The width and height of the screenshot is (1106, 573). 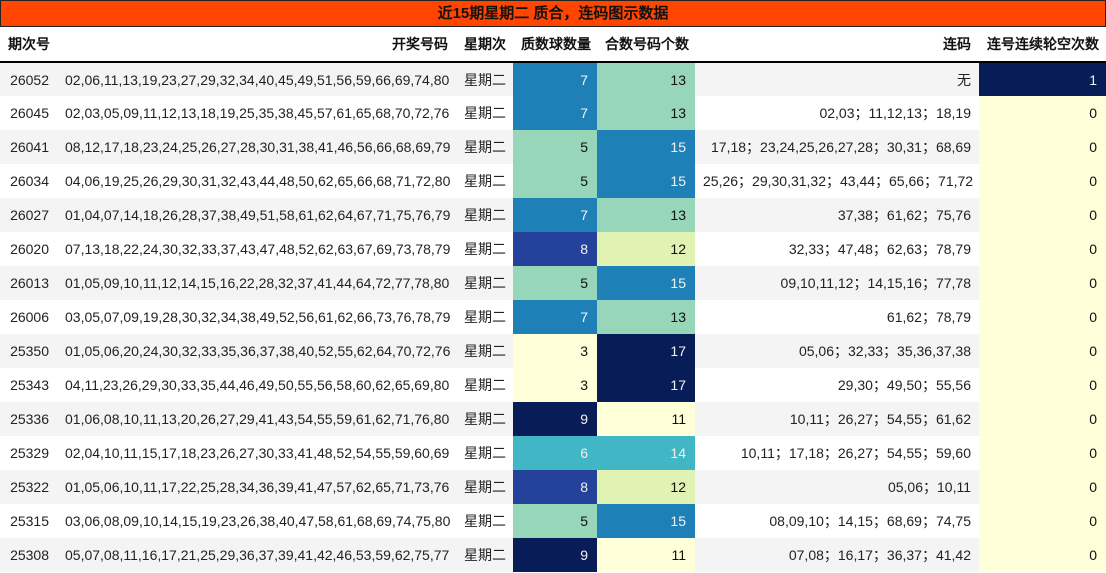 What do you see at coordinates (646, 521) in the screenshot?
I see `cell-composite-count: 15` at bounding box center [646, 521].